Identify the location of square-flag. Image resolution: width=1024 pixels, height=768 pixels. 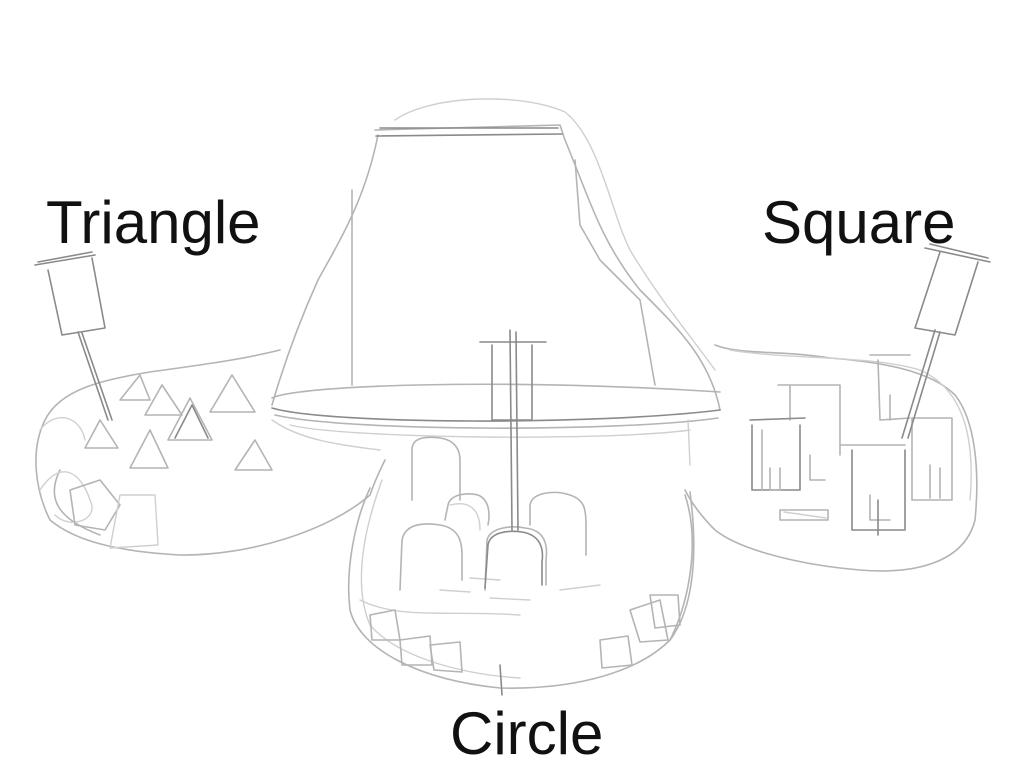
(946, 341).